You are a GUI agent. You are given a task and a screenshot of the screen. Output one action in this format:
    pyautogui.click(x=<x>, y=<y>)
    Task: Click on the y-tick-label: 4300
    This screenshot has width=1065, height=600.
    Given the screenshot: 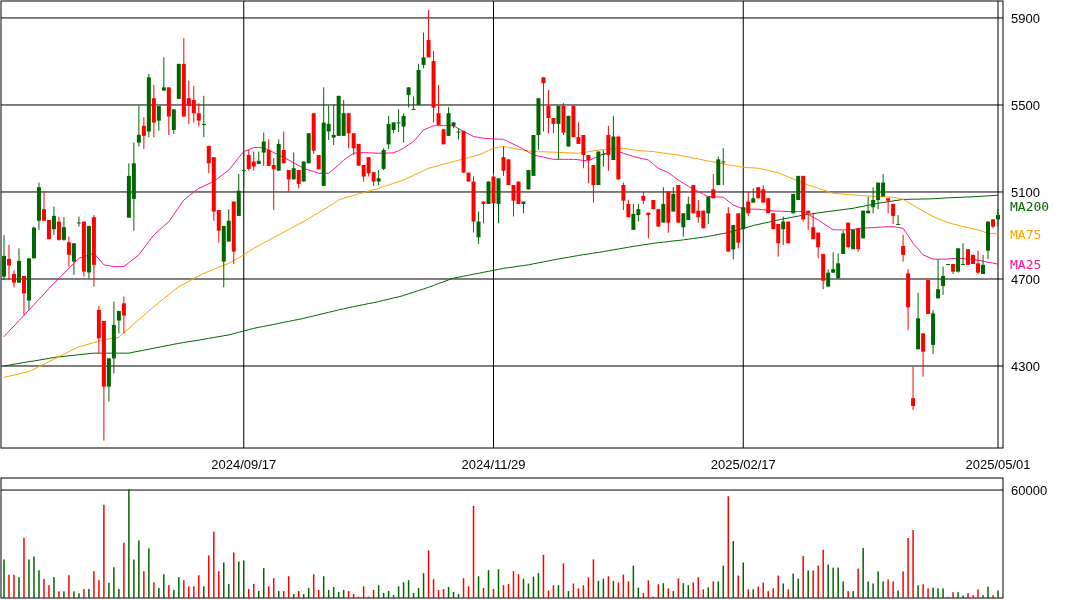 What is the action you would take?
    pyautogui.click(x=1025, y=366)
    